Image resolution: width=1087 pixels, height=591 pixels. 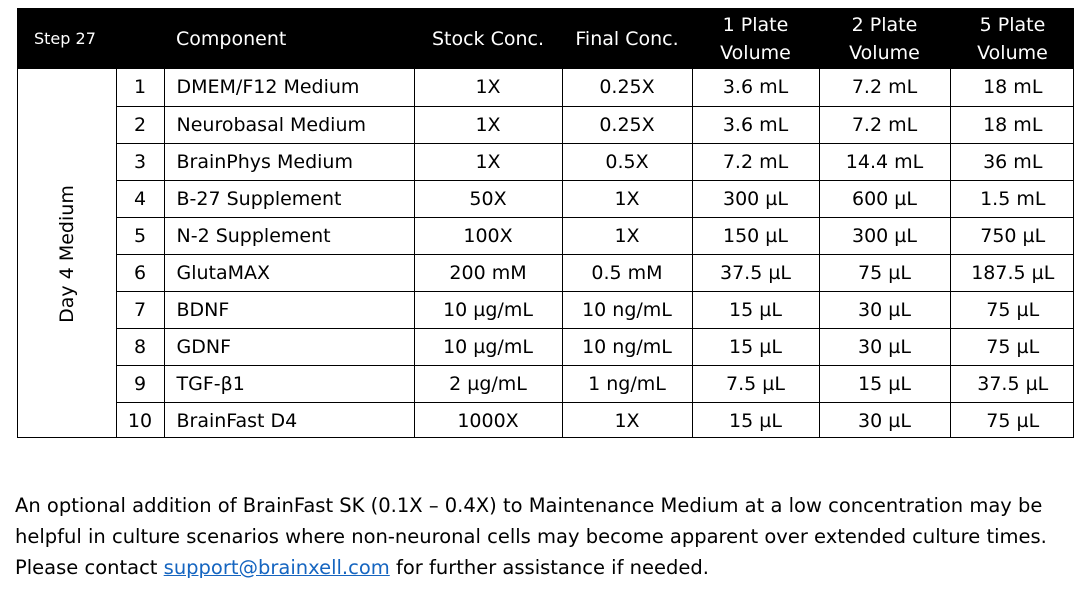 What do you see at coordinates (1011, 273) in the screenshot?
I see `plate5-volume: 187.5 µL` at bounding box center [1011, 273].